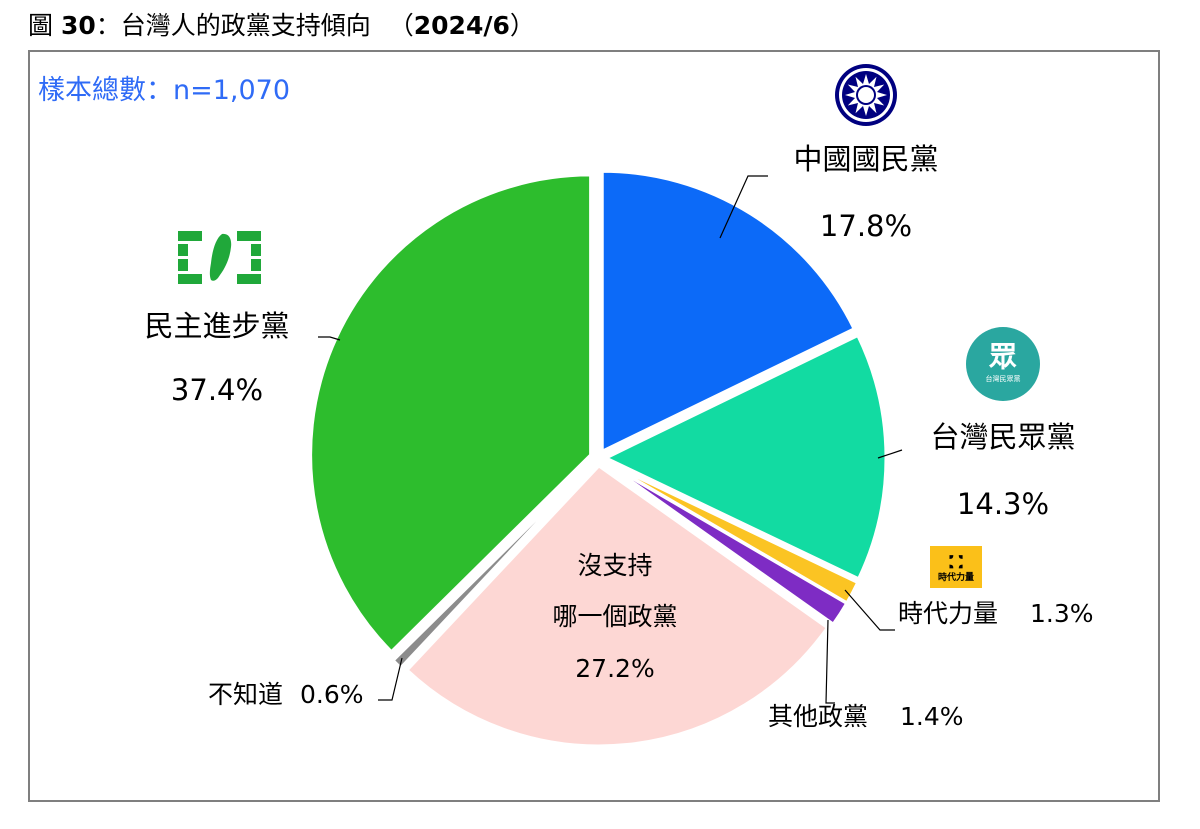 Image resolution: width=1200 pixels, height=829 pixels. I want to click on slice-kmt, so click(728, 311).